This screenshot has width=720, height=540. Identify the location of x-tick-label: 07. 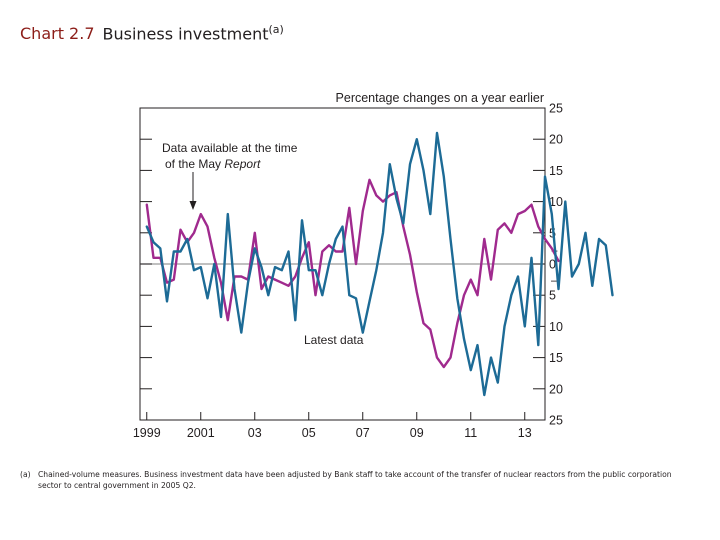
(363, 433).